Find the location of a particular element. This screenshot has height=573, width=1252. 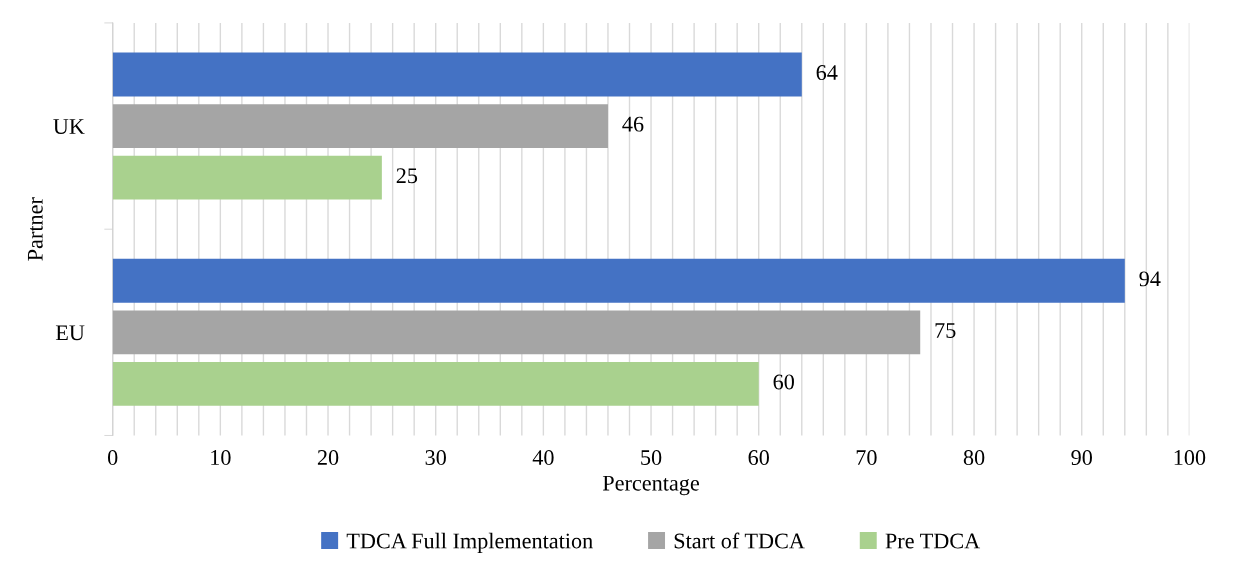

x-tick-label: 60 is located at coordinates (758, 458).